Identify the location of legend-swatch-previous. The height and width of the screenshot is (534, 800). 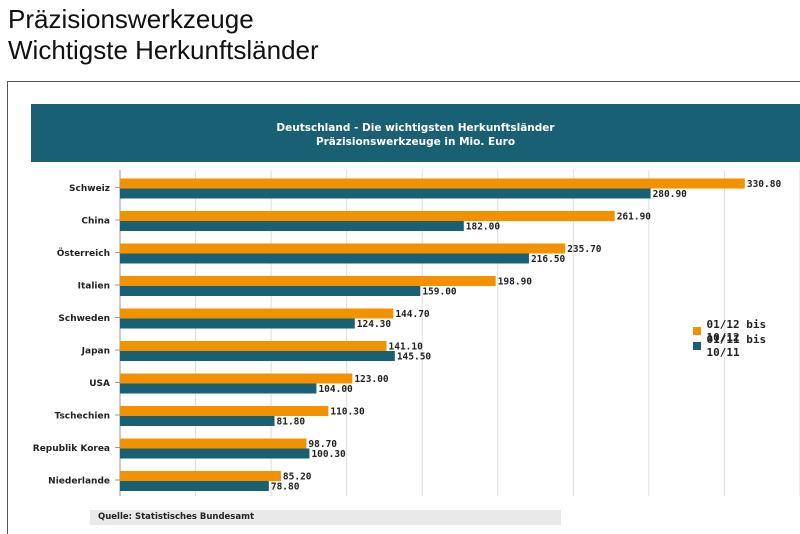
(697, 345).